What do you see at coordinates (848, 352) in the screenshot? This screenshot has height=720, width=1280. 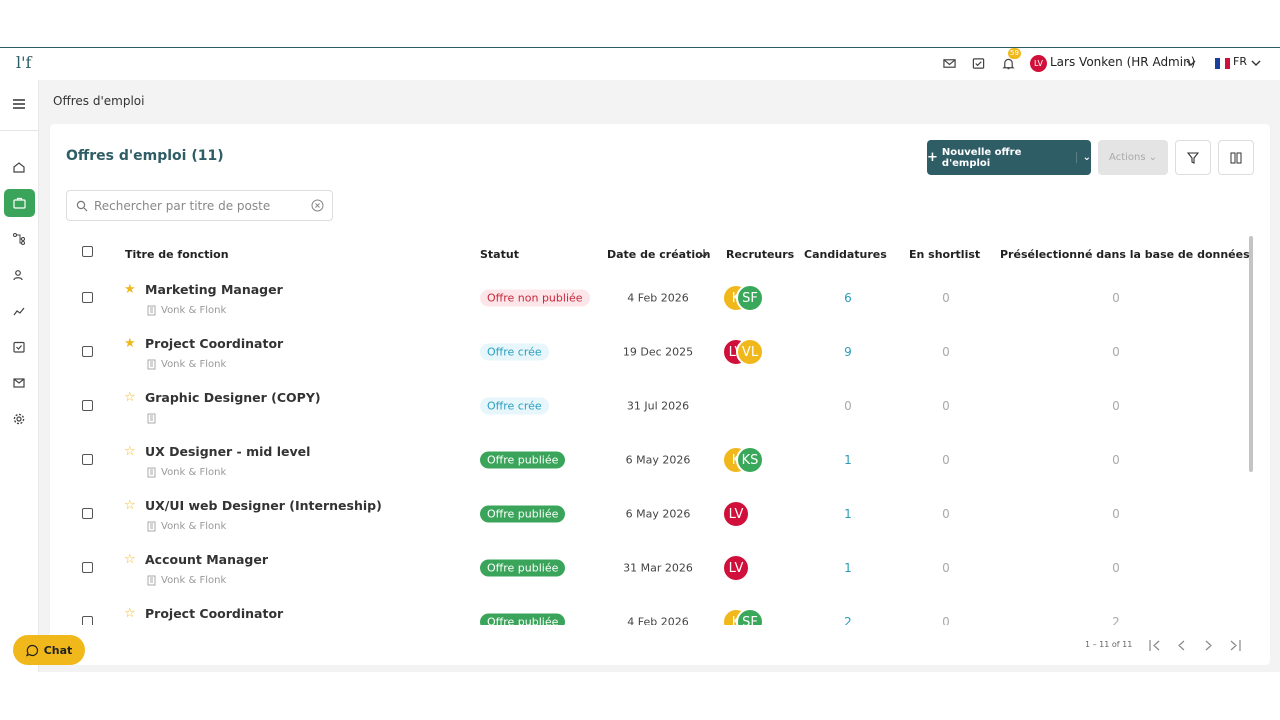 I see `candidatures-count: 9` at bounding box center [848, 352].